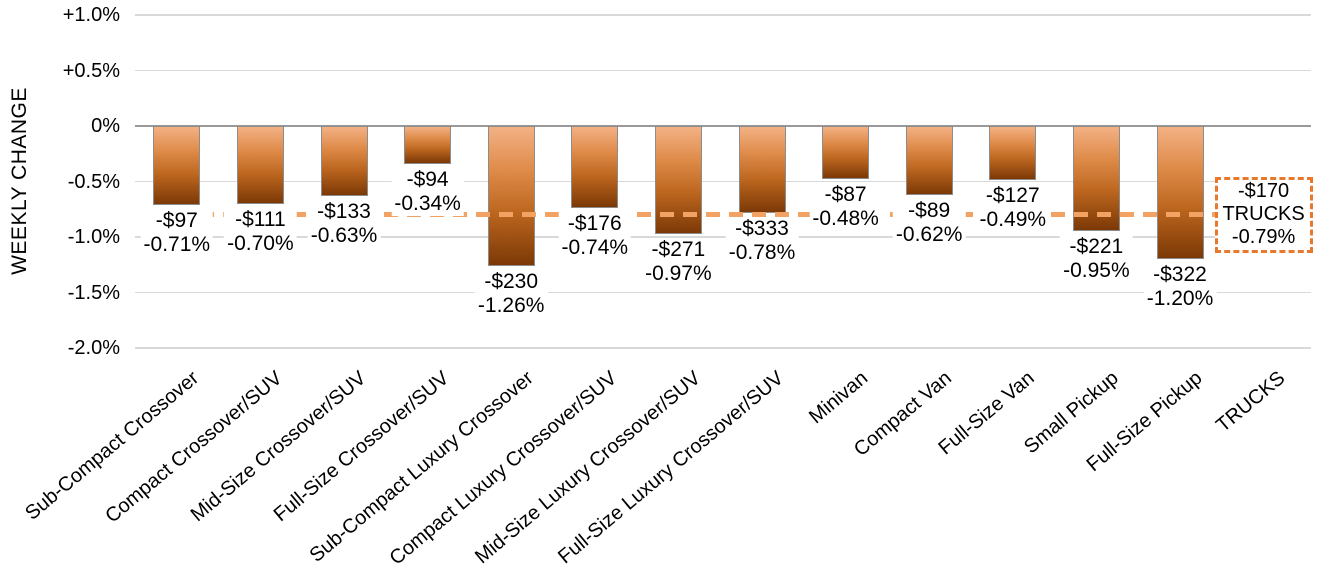  What do you see at coordinates (260, 219) in the screenshot?
I see `dollar-change-label: -$111` at bounding box center [260, 219].